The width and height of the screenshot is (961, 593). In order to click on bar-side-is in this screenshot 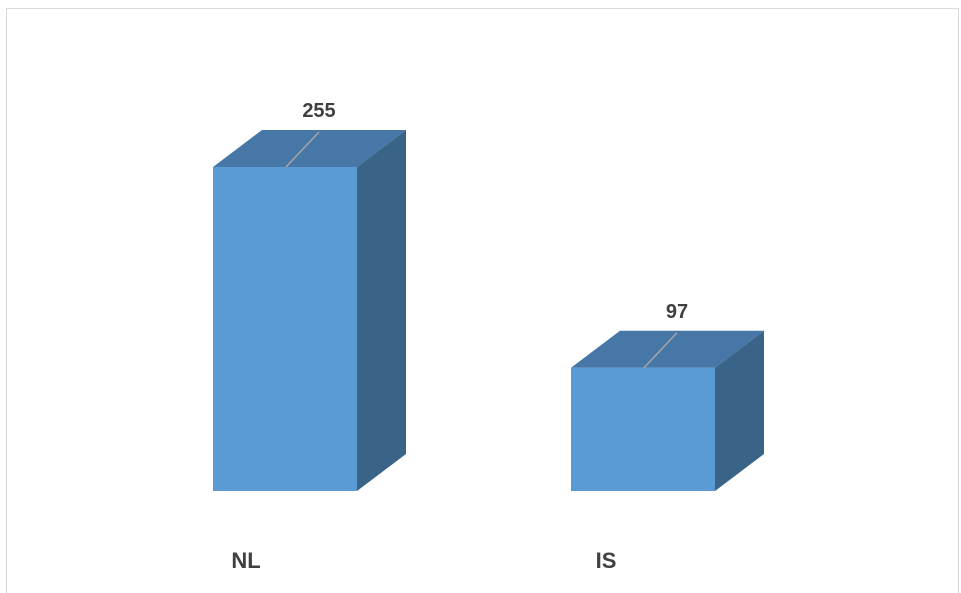, I will do `click(739, 410)`.